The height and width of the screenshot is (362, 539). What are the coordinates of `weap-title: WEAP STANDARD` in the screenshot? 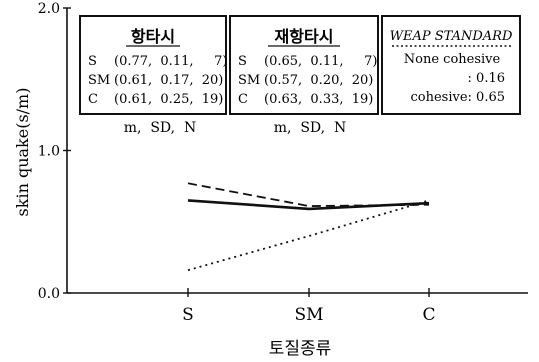 It's located at (451, 36).